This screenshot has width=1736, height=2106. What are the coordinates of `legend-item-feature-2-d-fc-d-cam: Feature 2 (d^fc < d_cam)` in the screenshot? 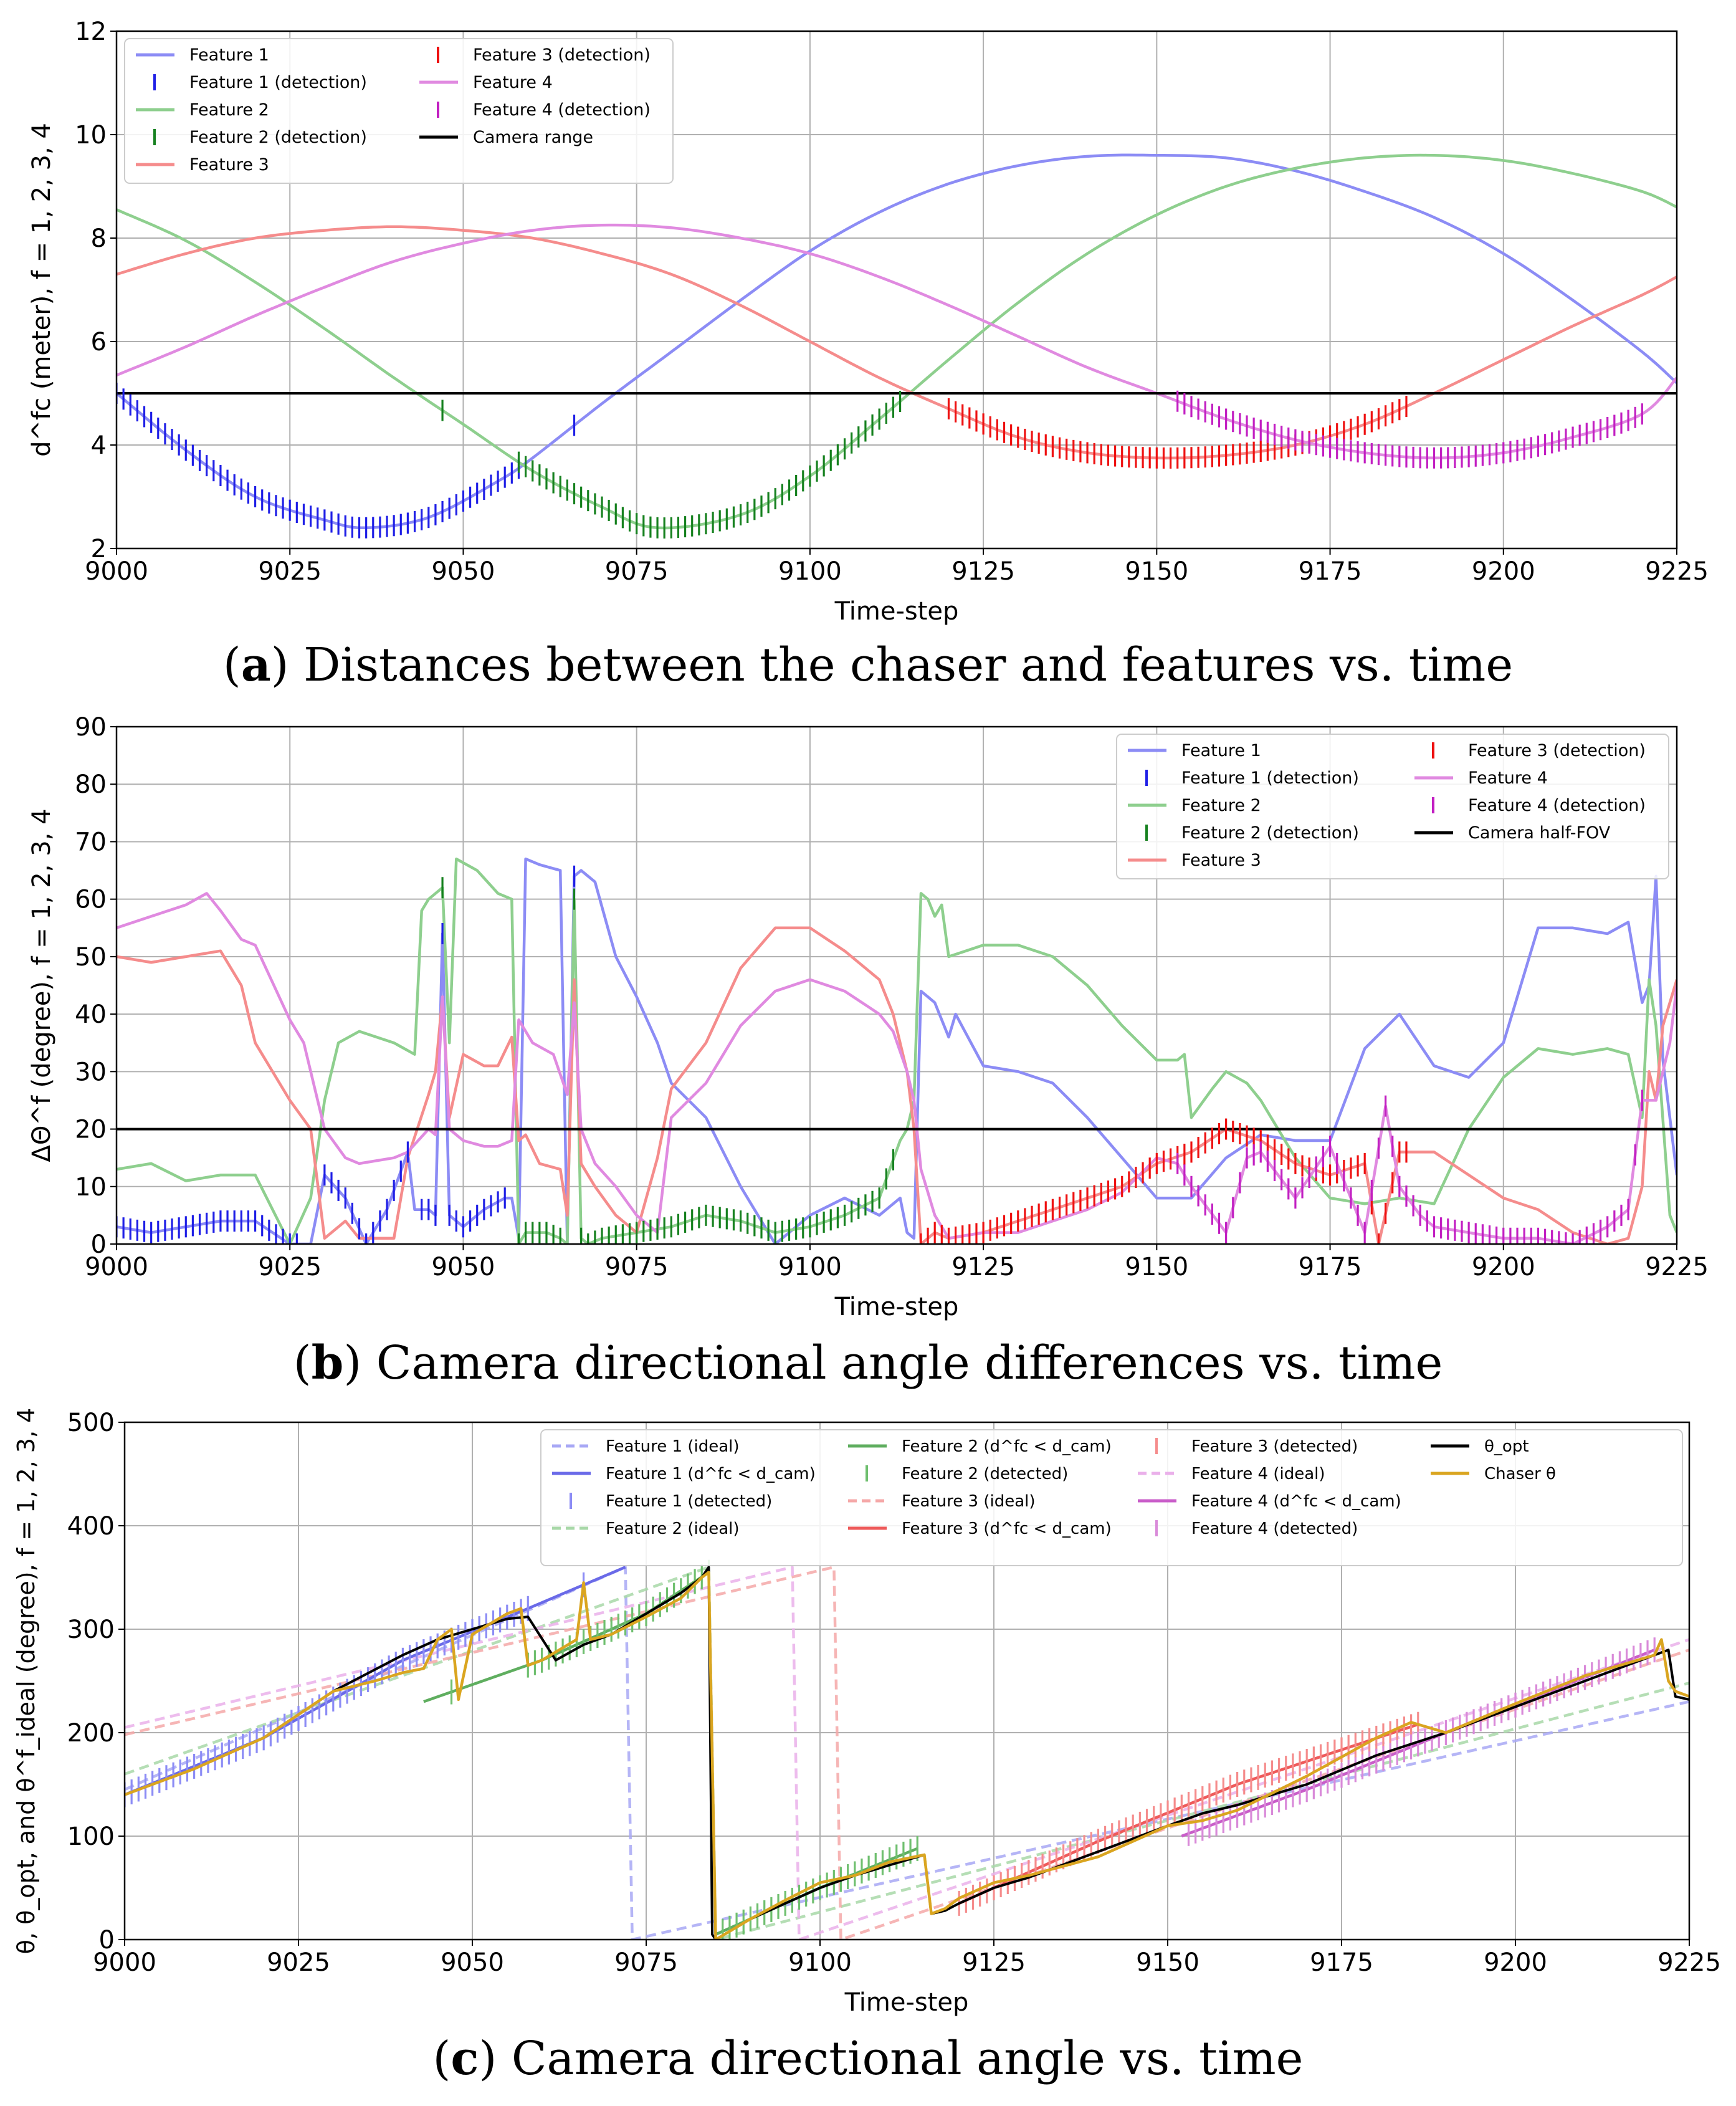 It's located at (980, 1446).